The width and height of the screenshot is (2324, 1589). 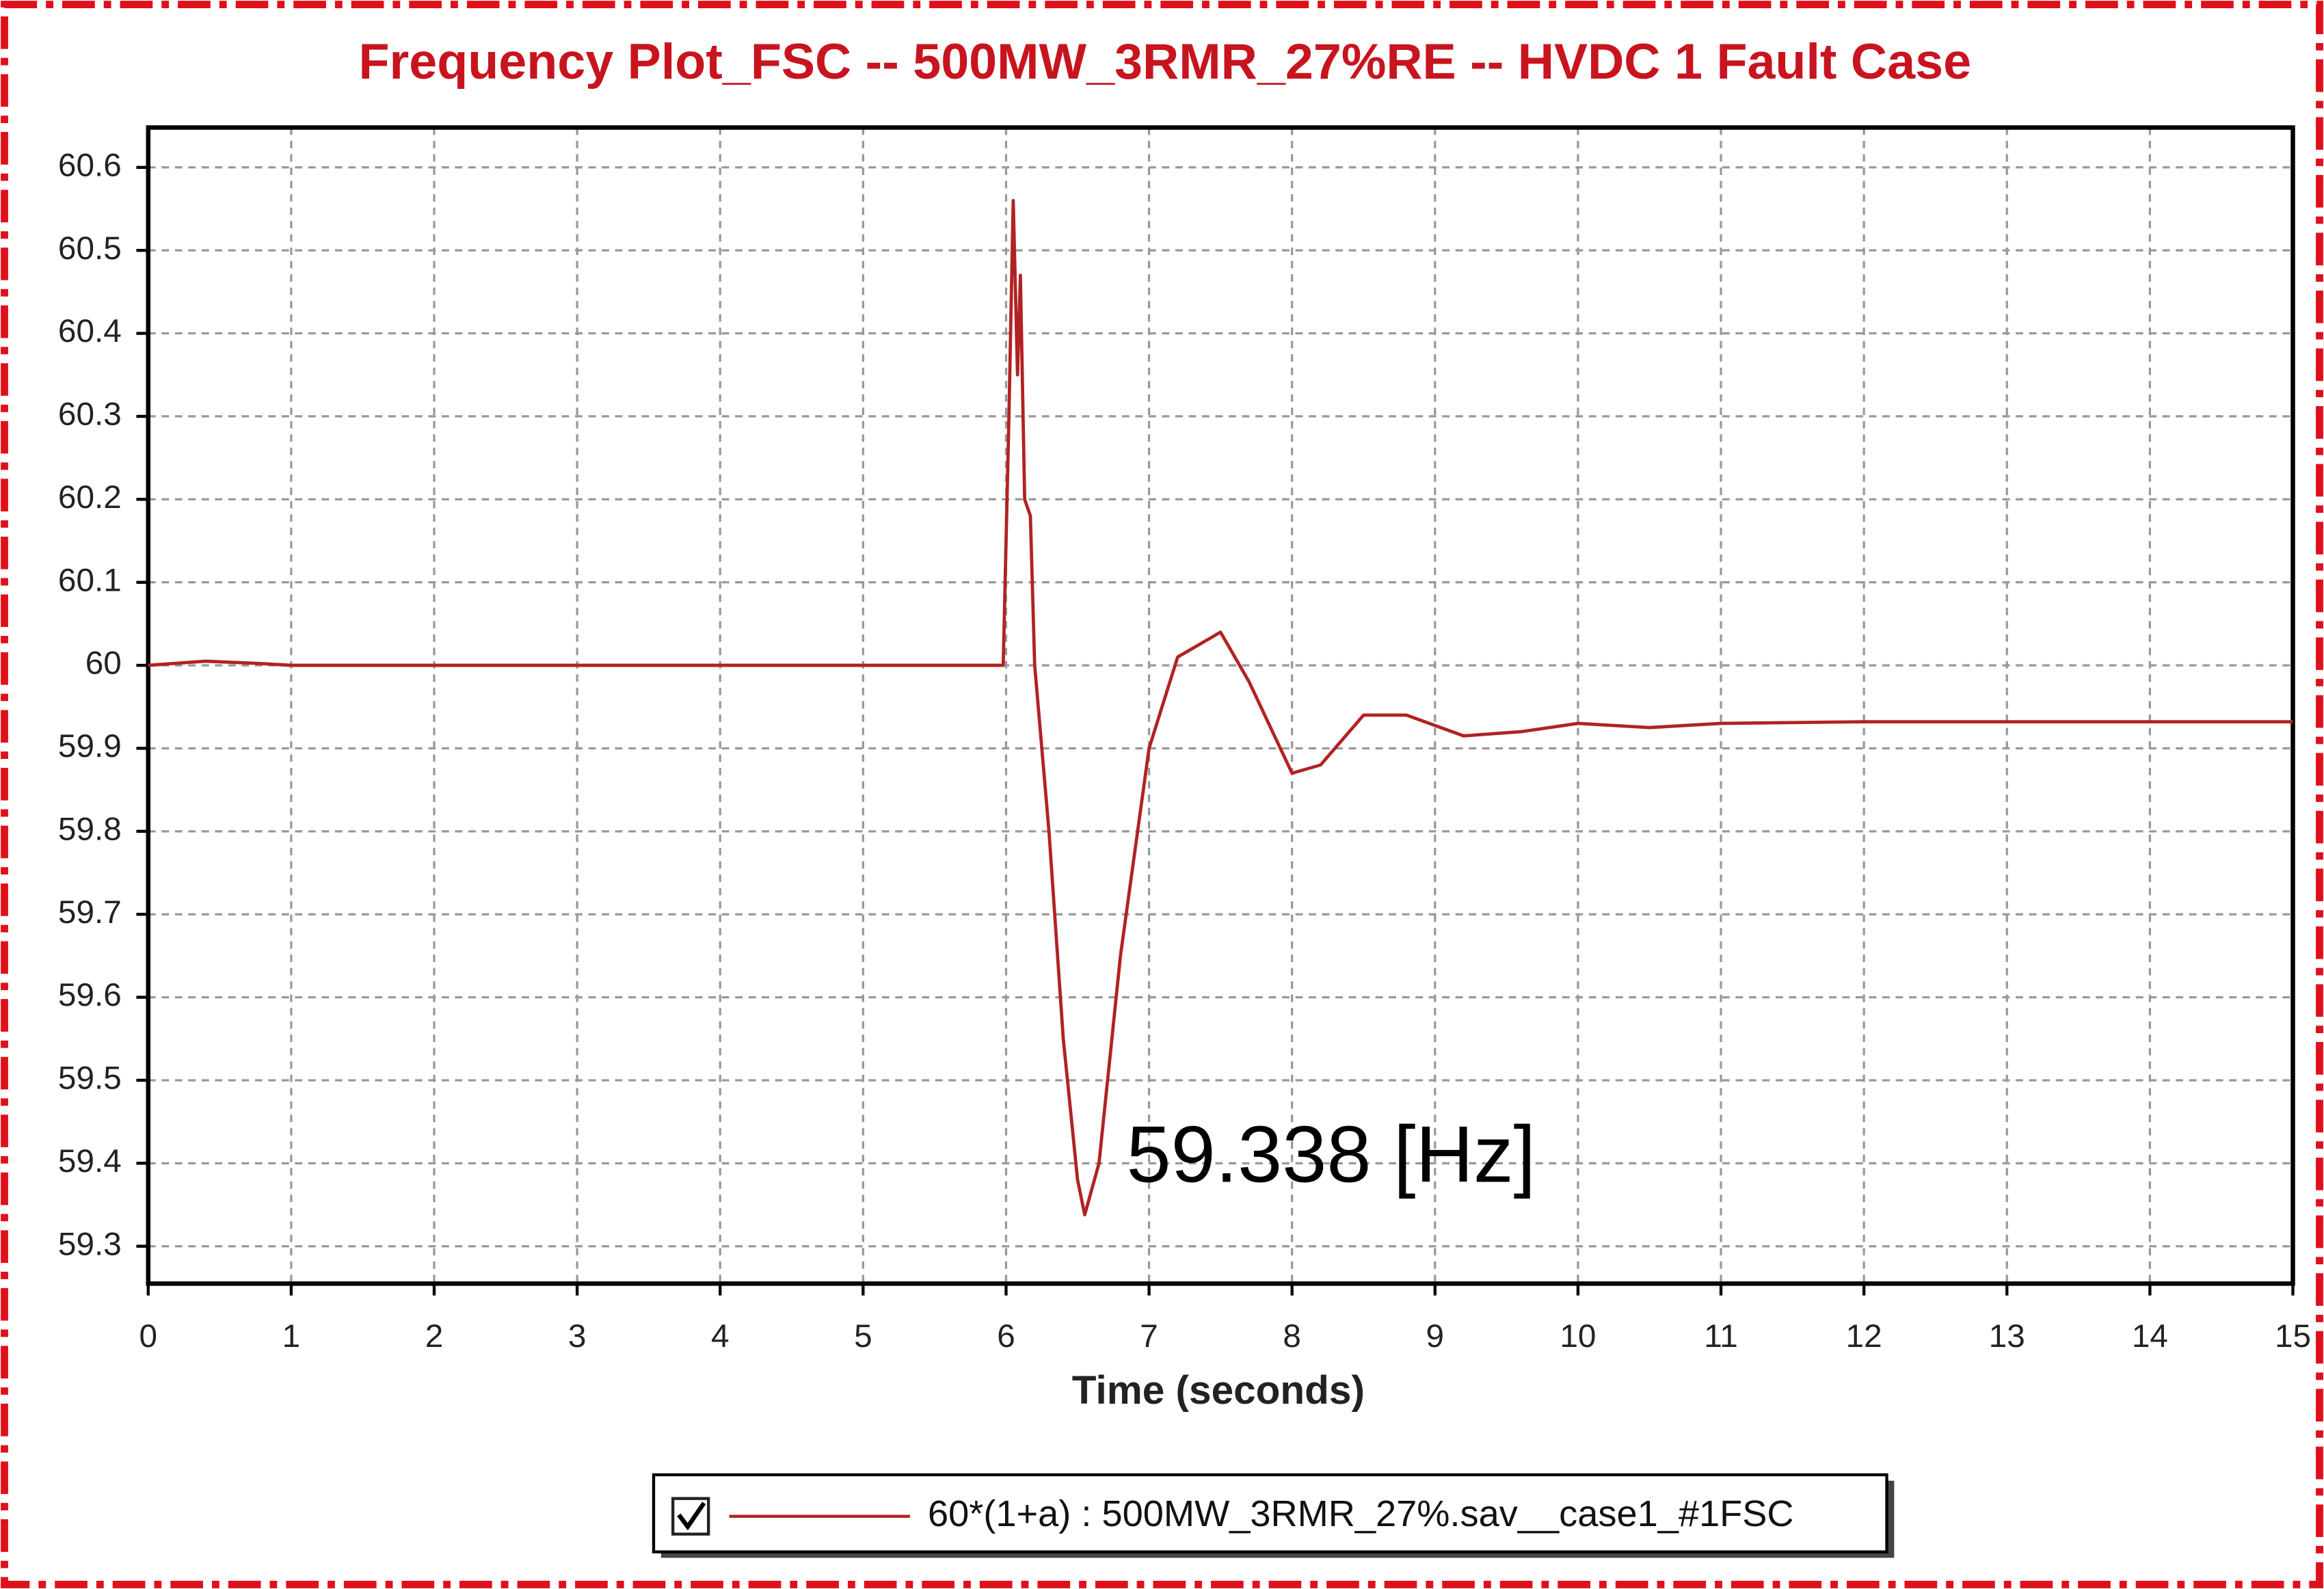 I want to click on x-tick-label: 4, so click(x=720, y=1336).